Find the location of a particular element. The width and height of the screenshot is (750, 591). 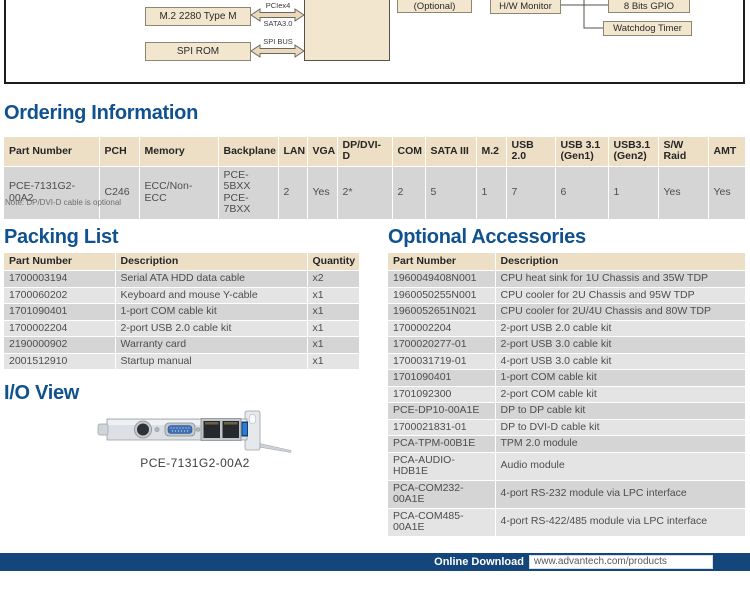

column-header: Part Number is located at coordinates (442, 262).